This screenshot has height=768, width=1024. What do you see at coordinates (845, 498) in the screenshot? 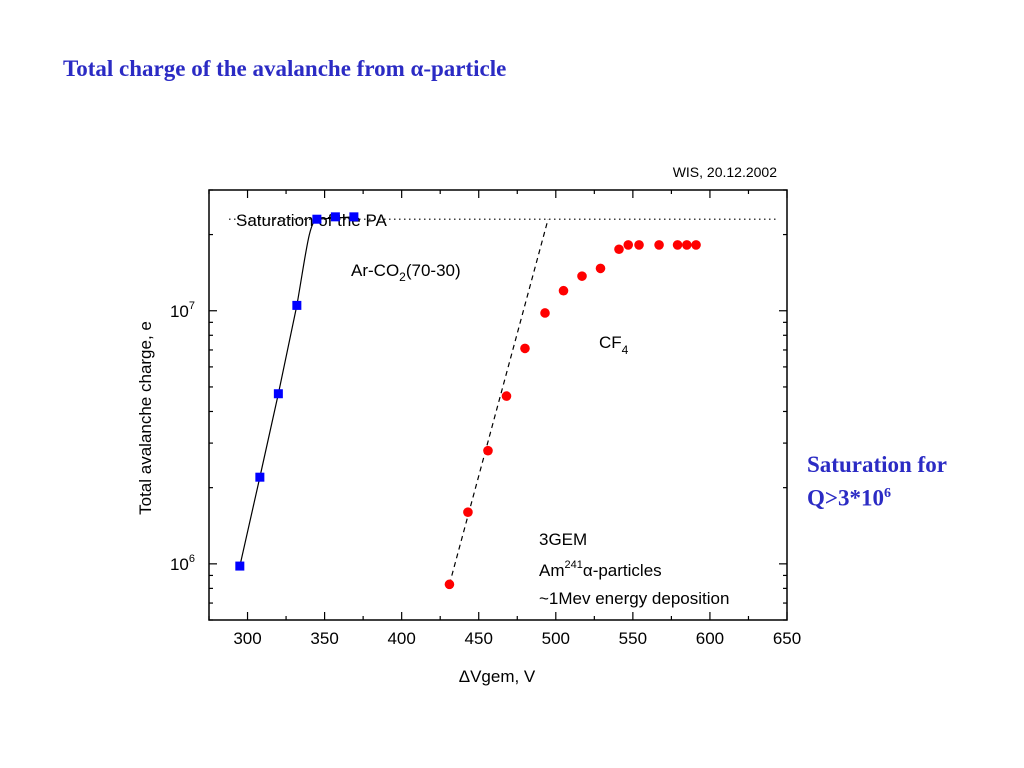
I see `saturation-note-base: Q>3*10` at bounding box center [845, 498].